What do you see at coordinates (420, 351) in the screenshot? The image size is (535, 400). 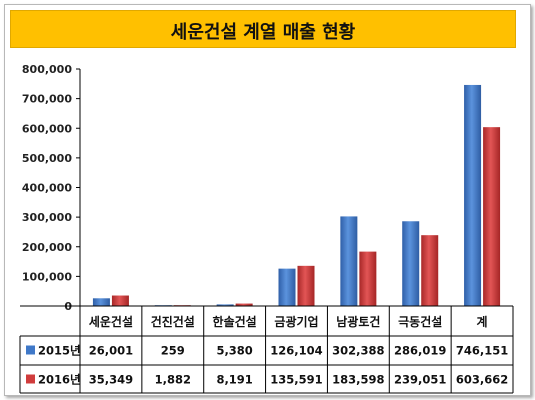 I see `data-table-value: 286,019` at bounding box center [420, 351].